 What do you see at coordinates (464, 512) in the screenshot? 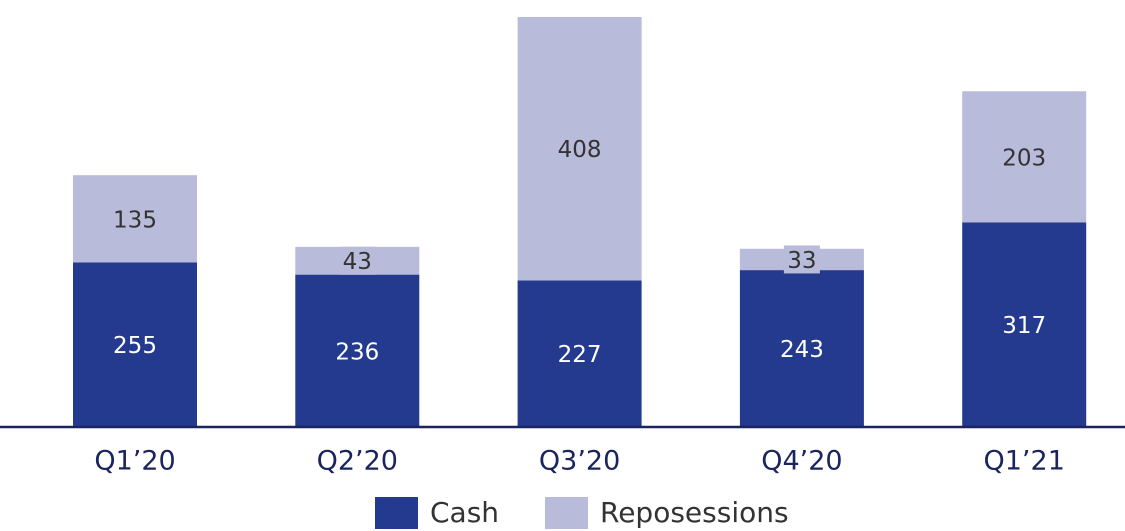
I see `legend-label: Cash` at bounding box center [464, 512].